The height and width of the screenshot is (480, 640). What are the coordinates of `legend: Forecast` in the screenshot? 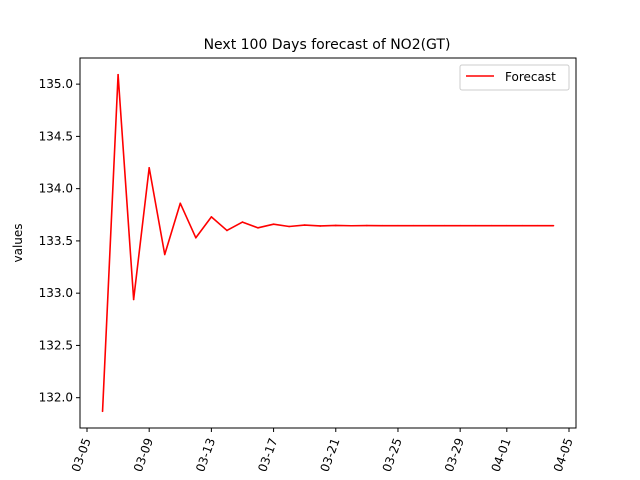 It's located at (514, 77).